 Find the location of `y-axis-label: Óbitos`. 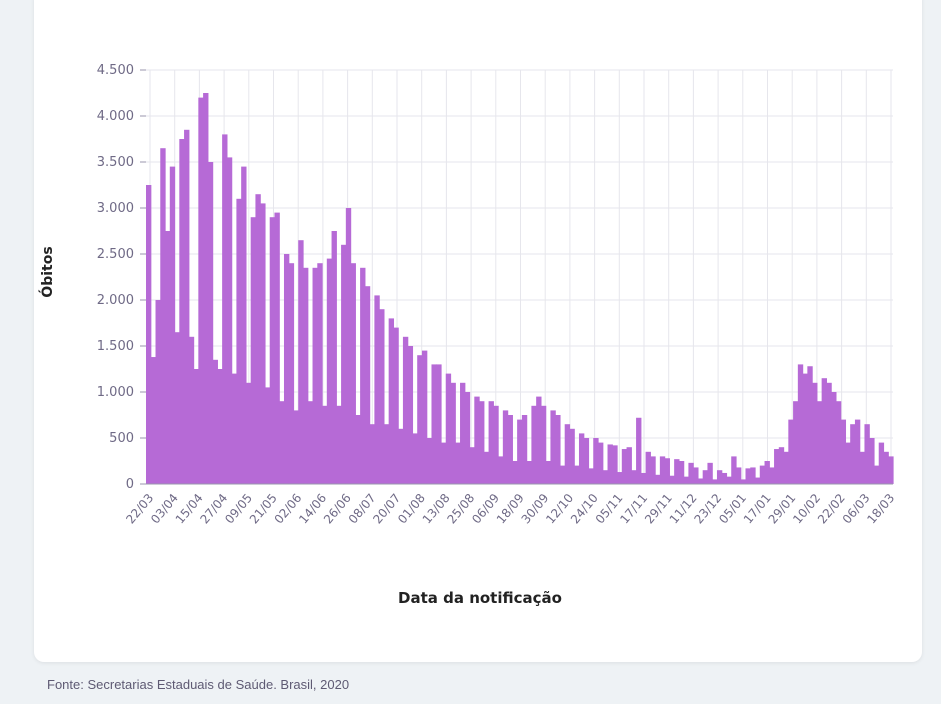

y-axis-label: Óbitos is located at coordinates (47, 271).